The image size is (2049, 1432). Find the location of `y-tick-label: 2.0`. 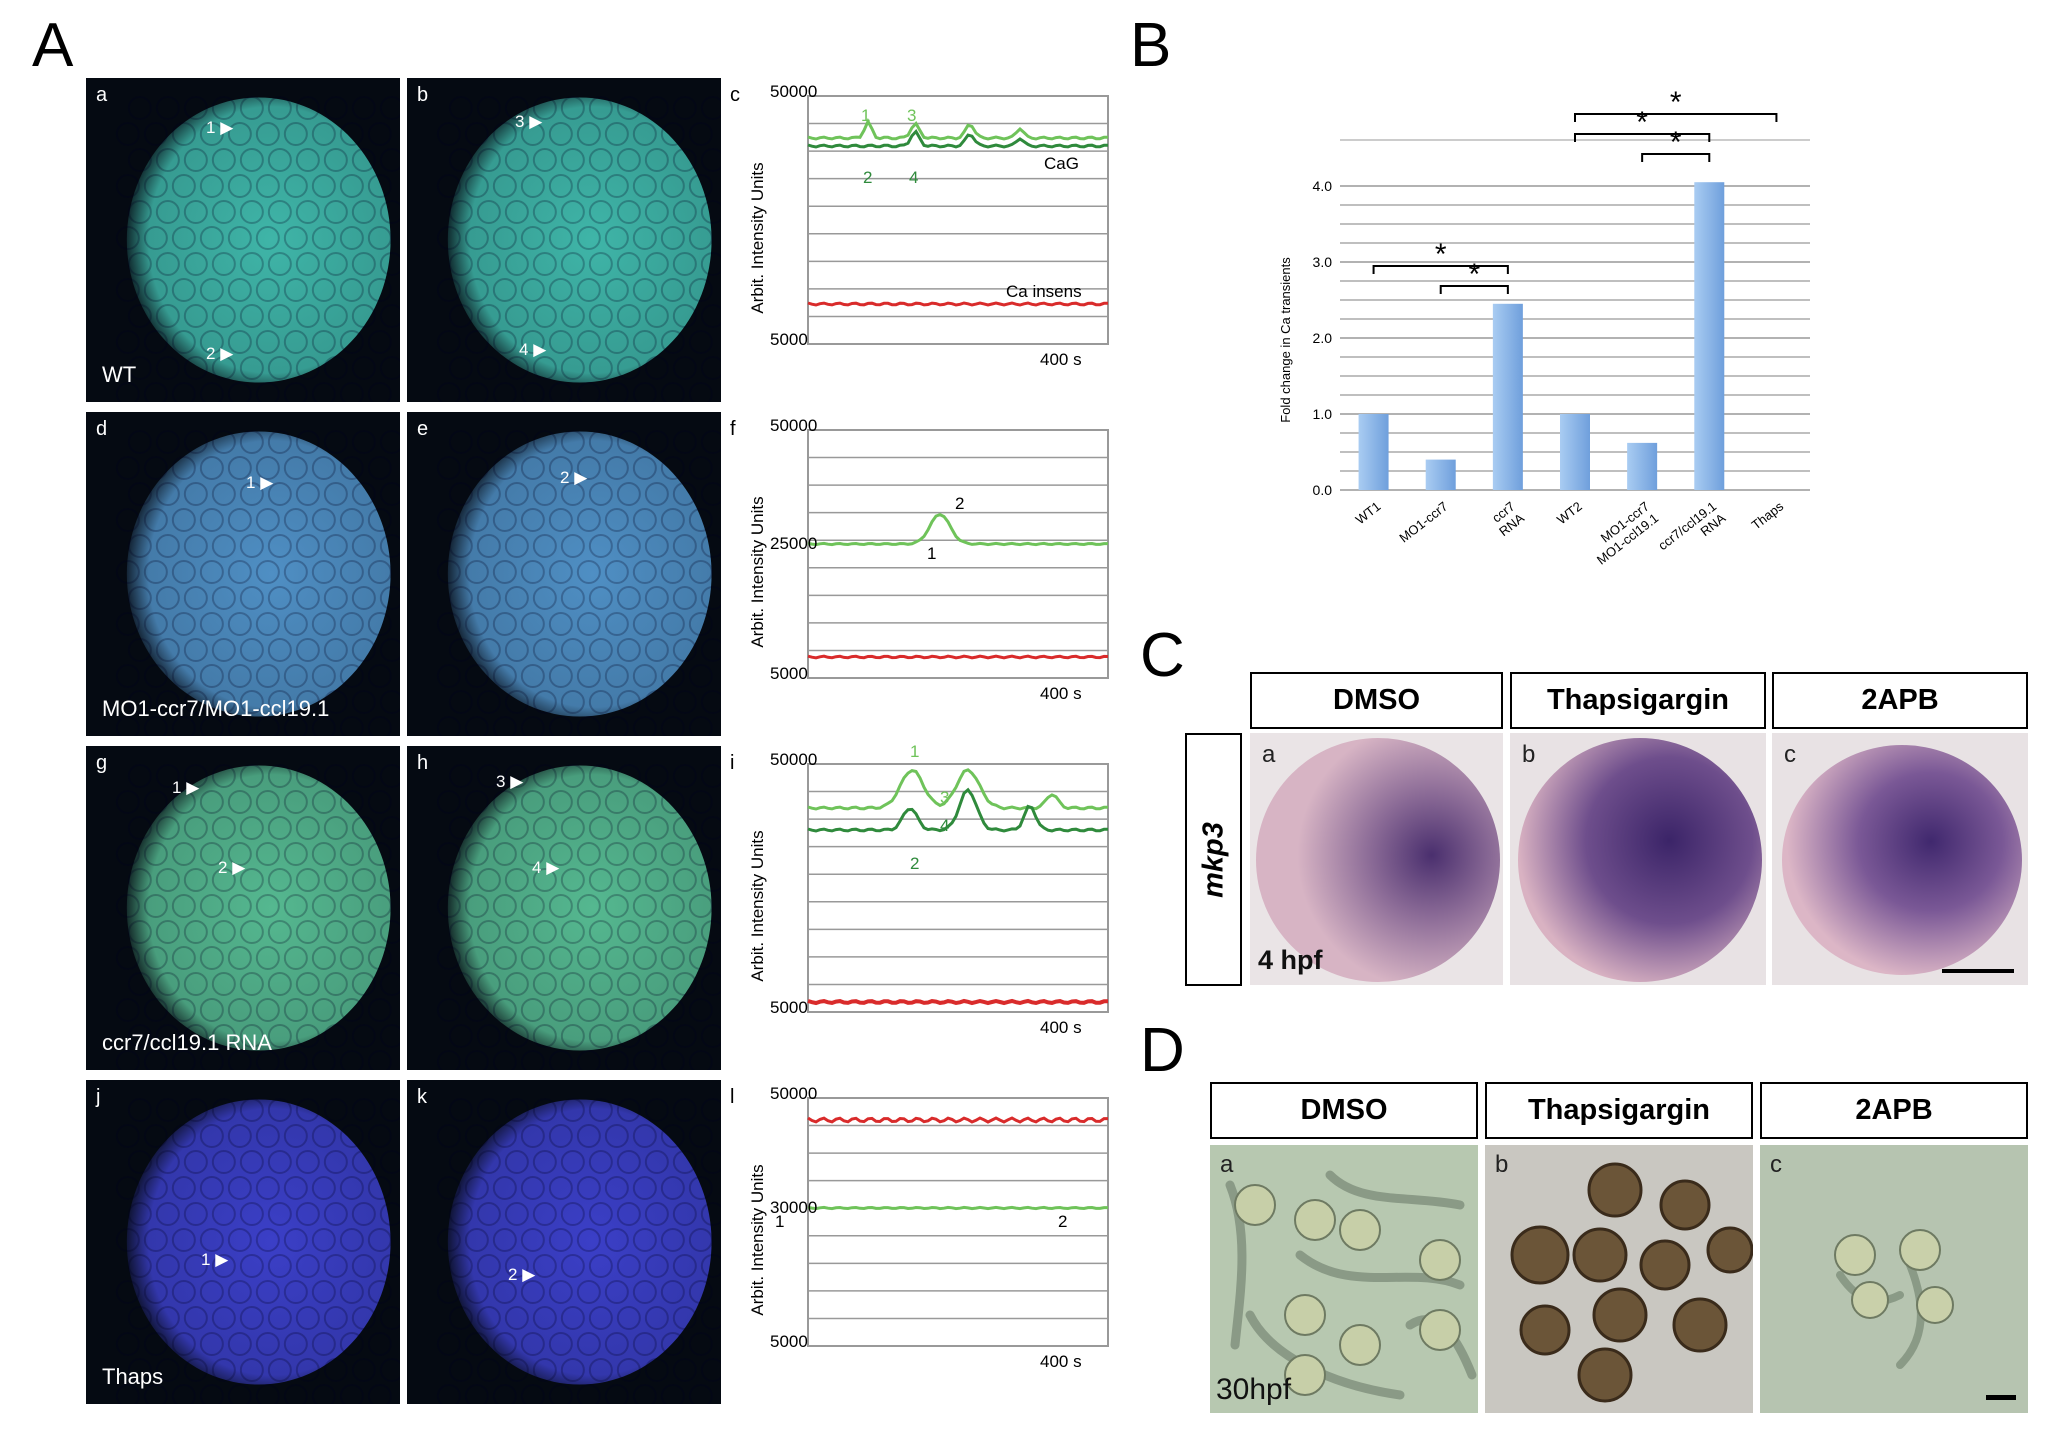

y-tick-label: 2.0 is located at coordinates (1323, 338).